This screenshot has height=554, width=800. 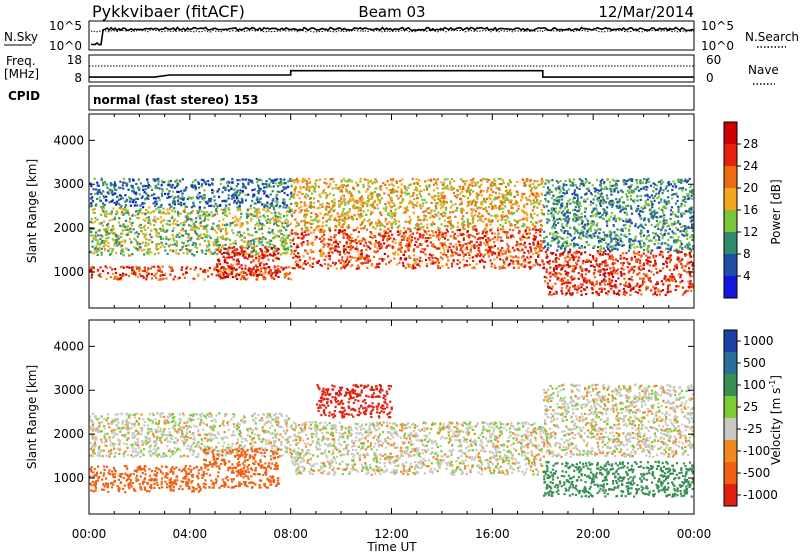 I want to click on freq-label-2: [MHz], so click(x=21, y=74).